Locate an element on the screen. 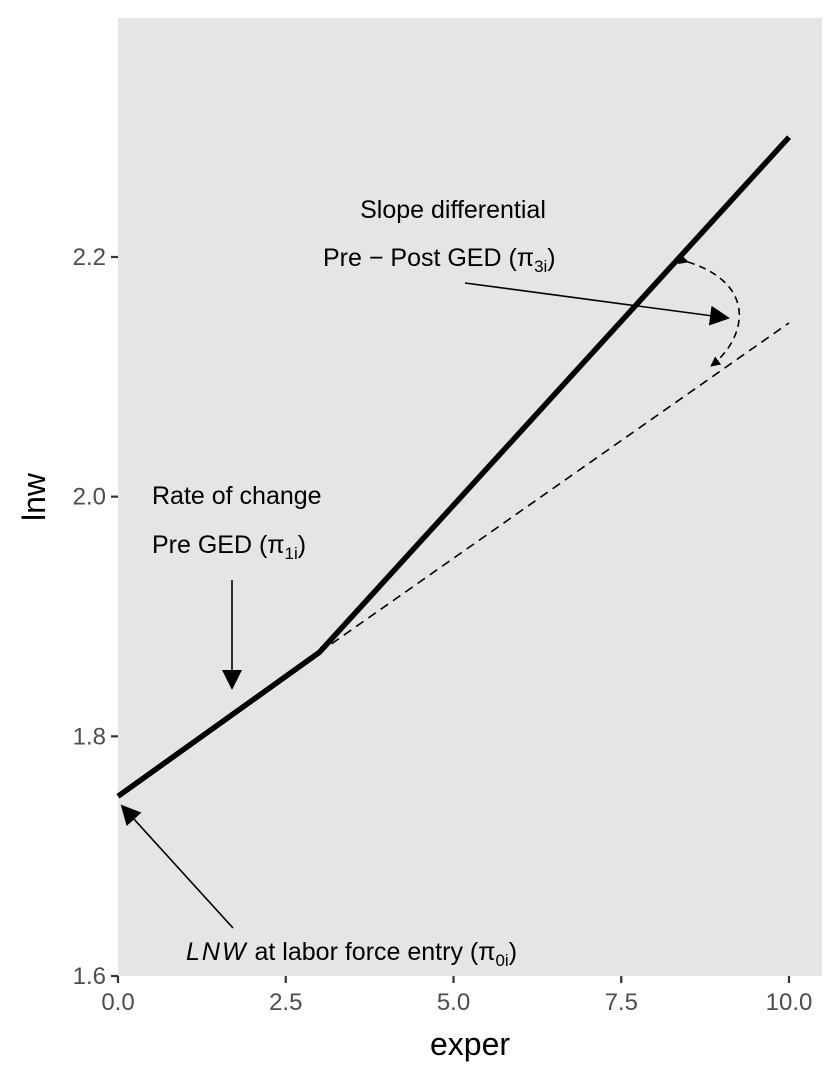 Image resolution: width=840 pixels, height=1080 pixels. y-axis-title: lnw is located at coordinates (34, 496).